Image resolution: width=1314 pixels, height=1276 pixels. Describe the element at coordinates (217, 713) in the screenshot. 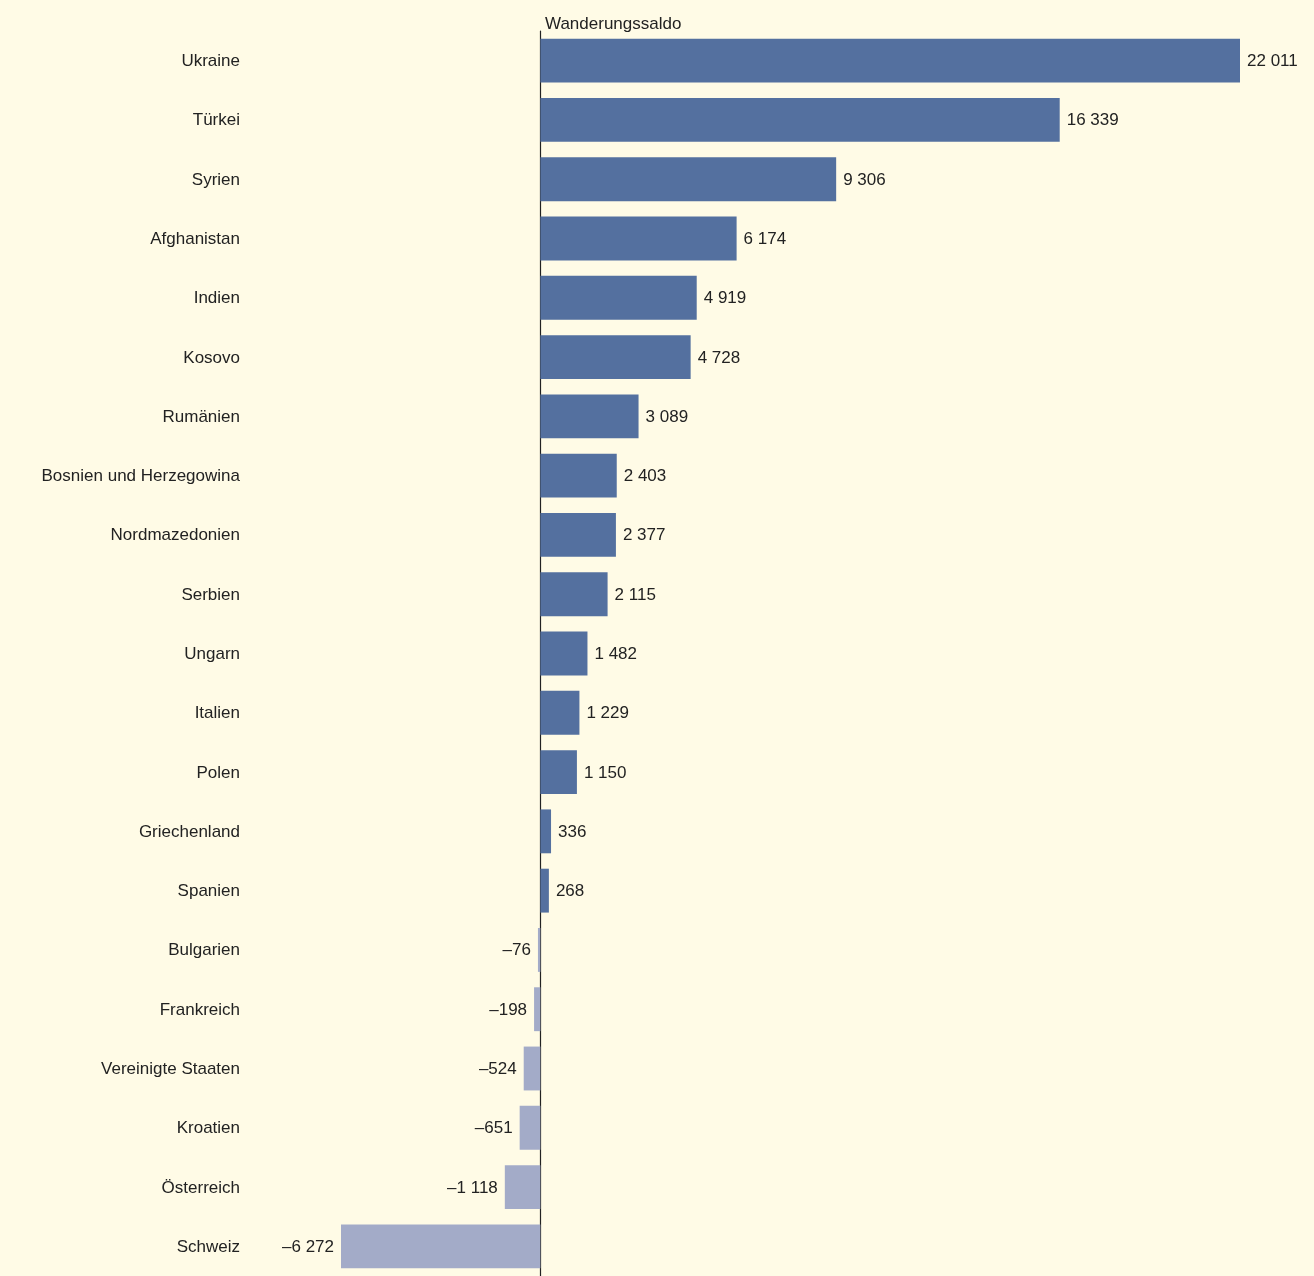

I see `y-tick-label: Italien` at that location.